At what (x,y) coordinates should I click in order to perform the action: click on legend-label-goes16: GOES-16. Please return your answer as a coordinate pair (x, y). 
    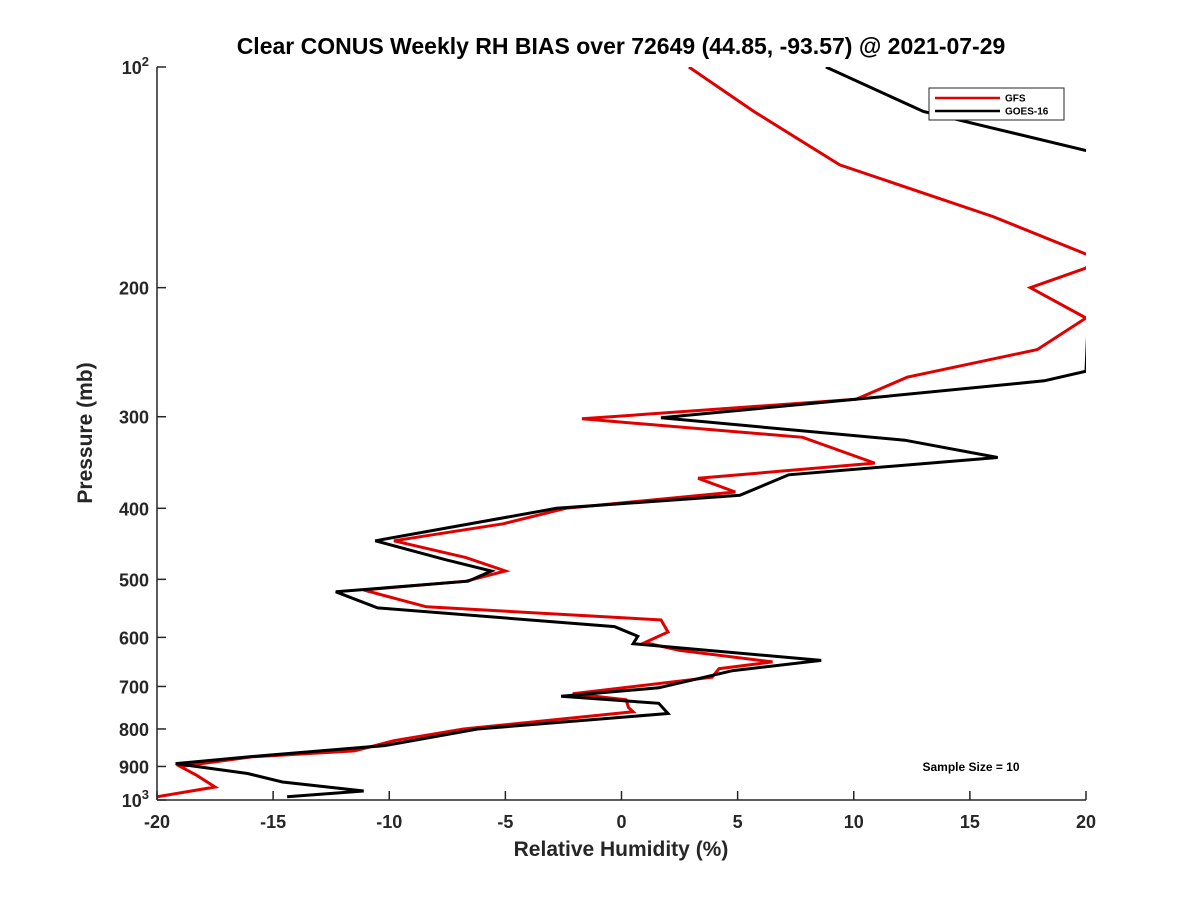
    Looking at the image, I should click on (1027, 112).